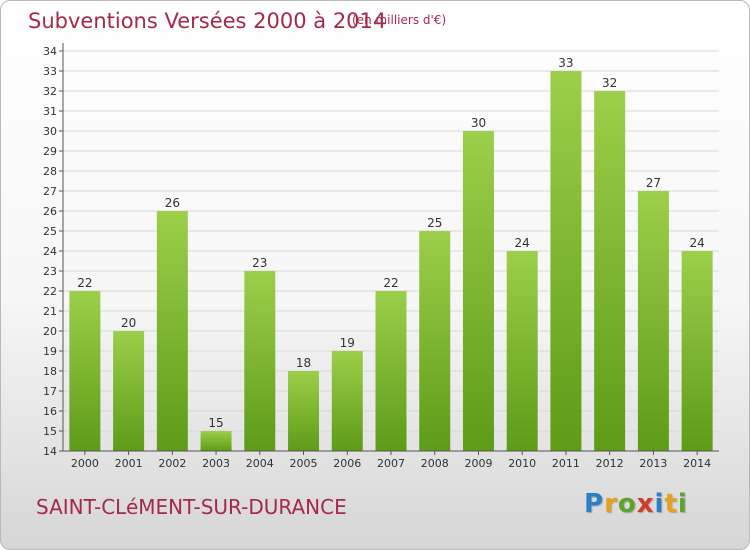  What do you see at coordinates (304, 463) in the screenshot?
I see `x-tick-label: 2005` at bounding box center [304, 463].